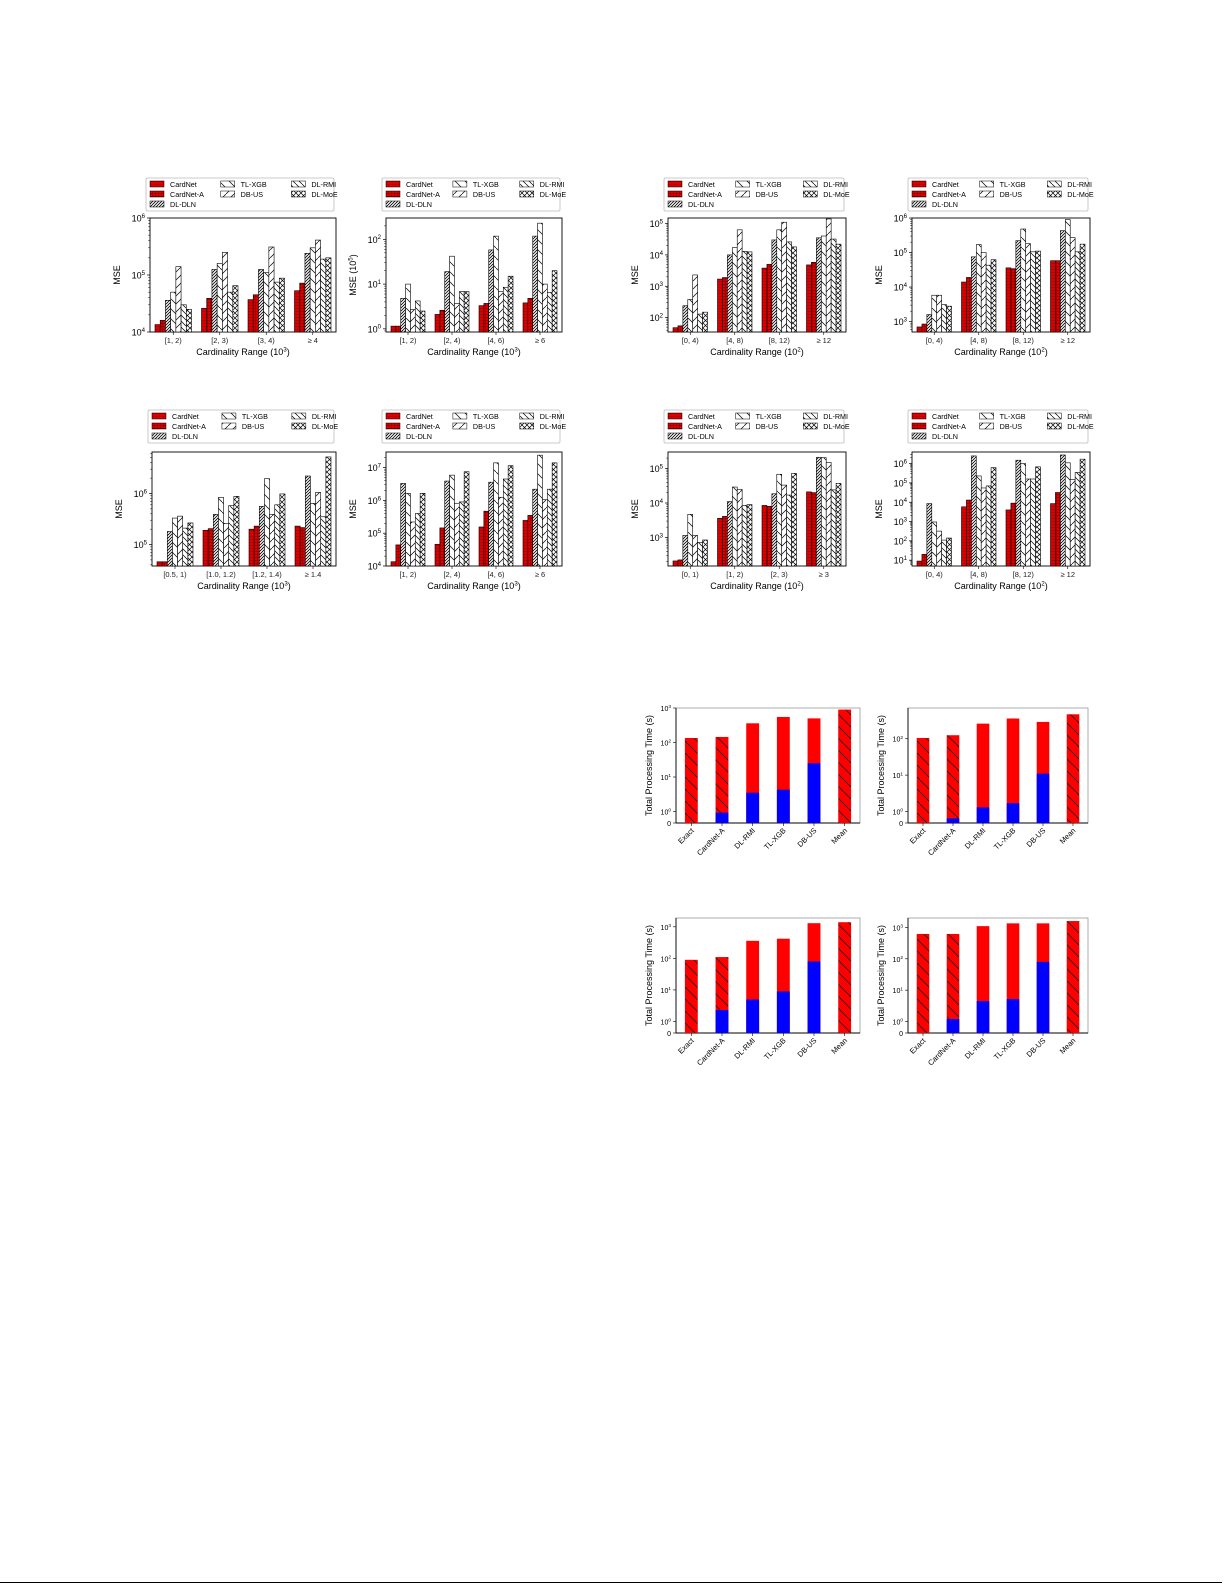  Describe the element at coordinates (139, 218) in the screenshot. I see `svg-text: 10⁶` at that location.